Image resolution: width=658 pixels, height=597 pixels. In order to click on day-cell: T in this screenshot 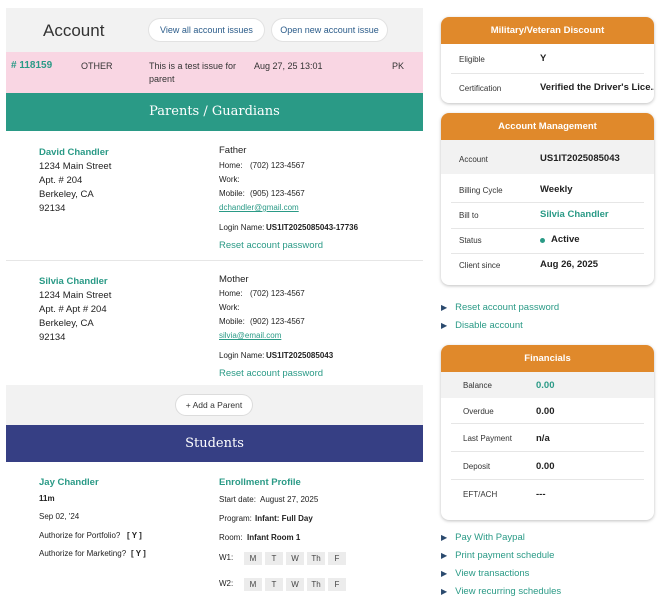, I will do `click(274, 558)`.